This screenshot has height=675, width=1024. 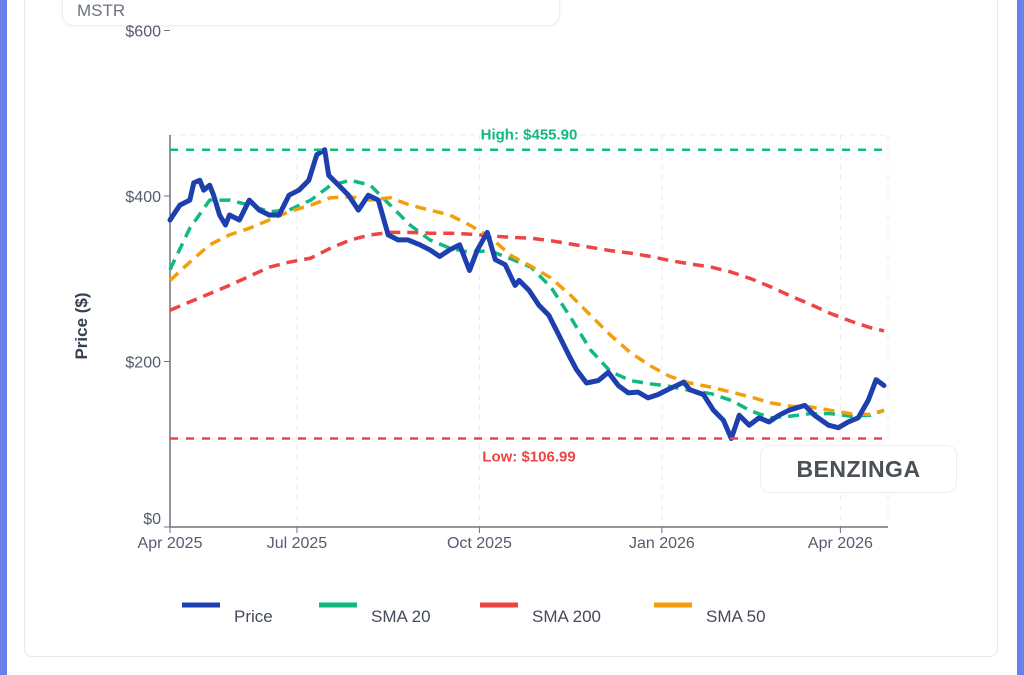 What do you see at coordinates (143, 197) in the screenshot?
I see `y-tick-label: $400` at bounding box center [143, 197].